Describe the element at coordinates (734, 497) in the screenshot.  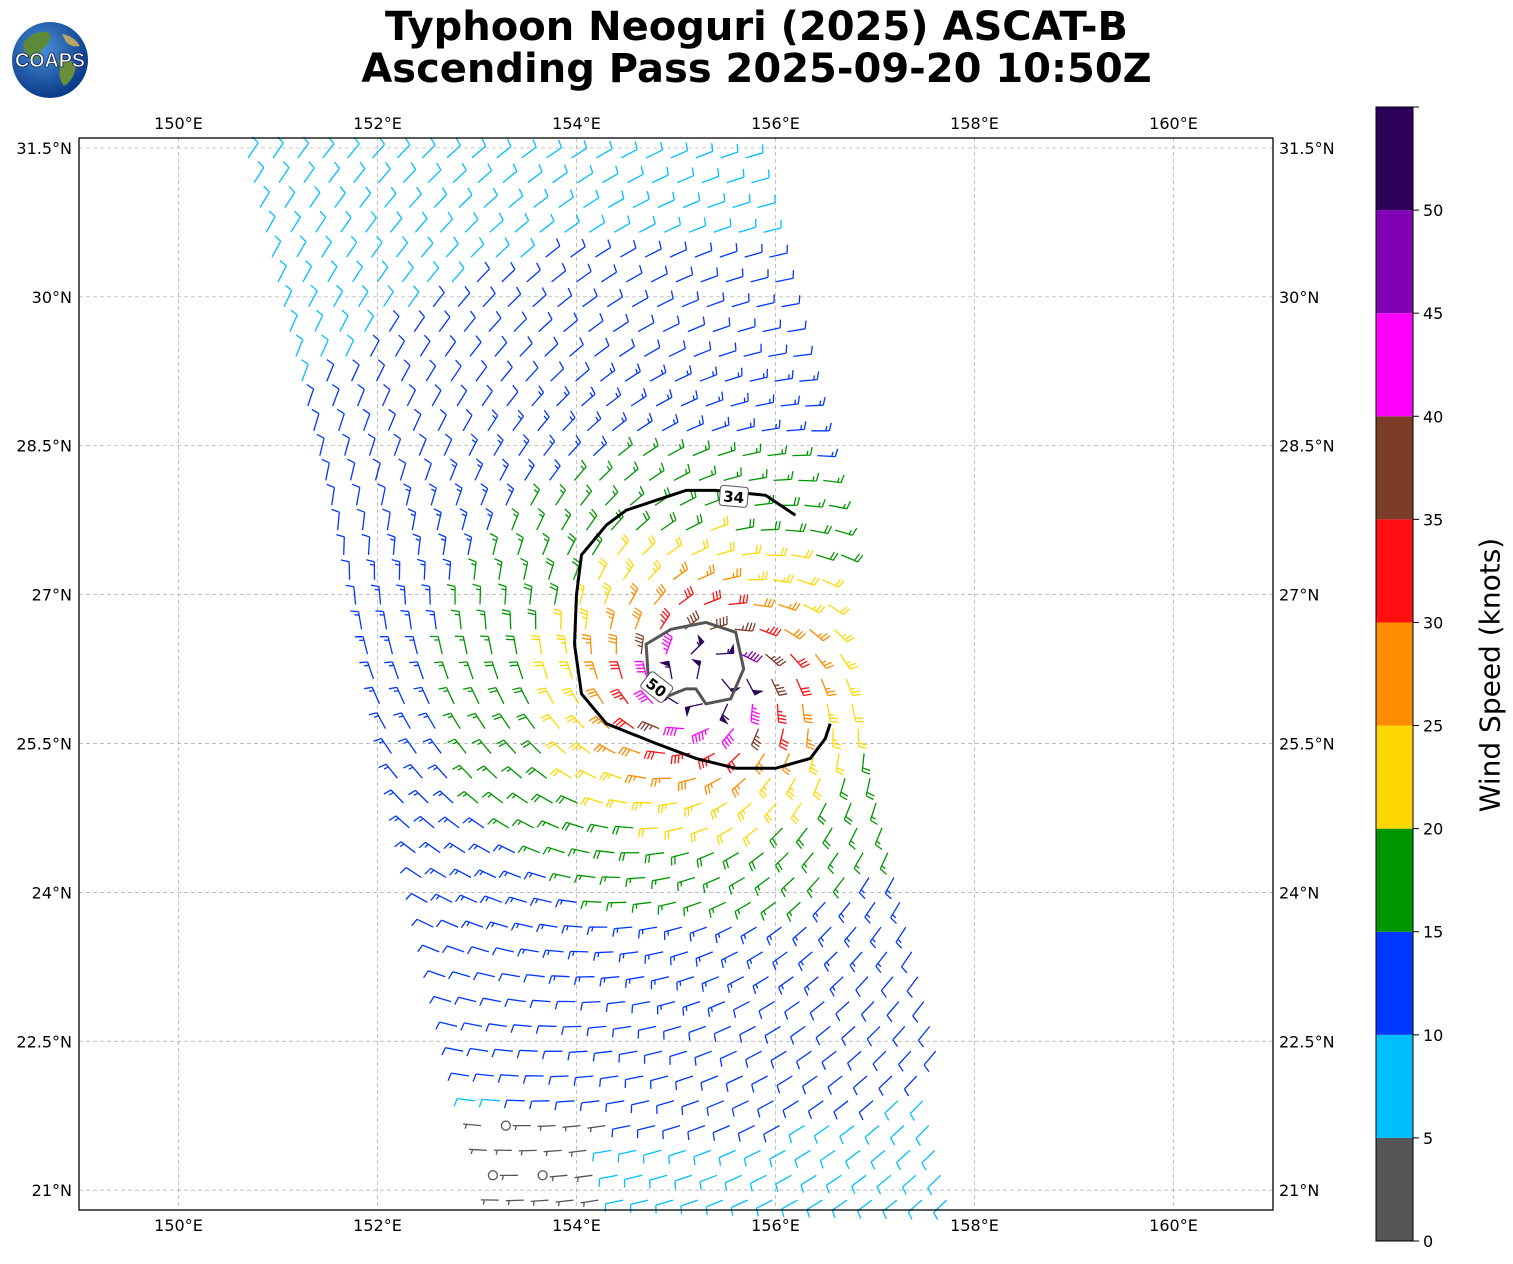
I see `contour-label-text: 34` at that location.